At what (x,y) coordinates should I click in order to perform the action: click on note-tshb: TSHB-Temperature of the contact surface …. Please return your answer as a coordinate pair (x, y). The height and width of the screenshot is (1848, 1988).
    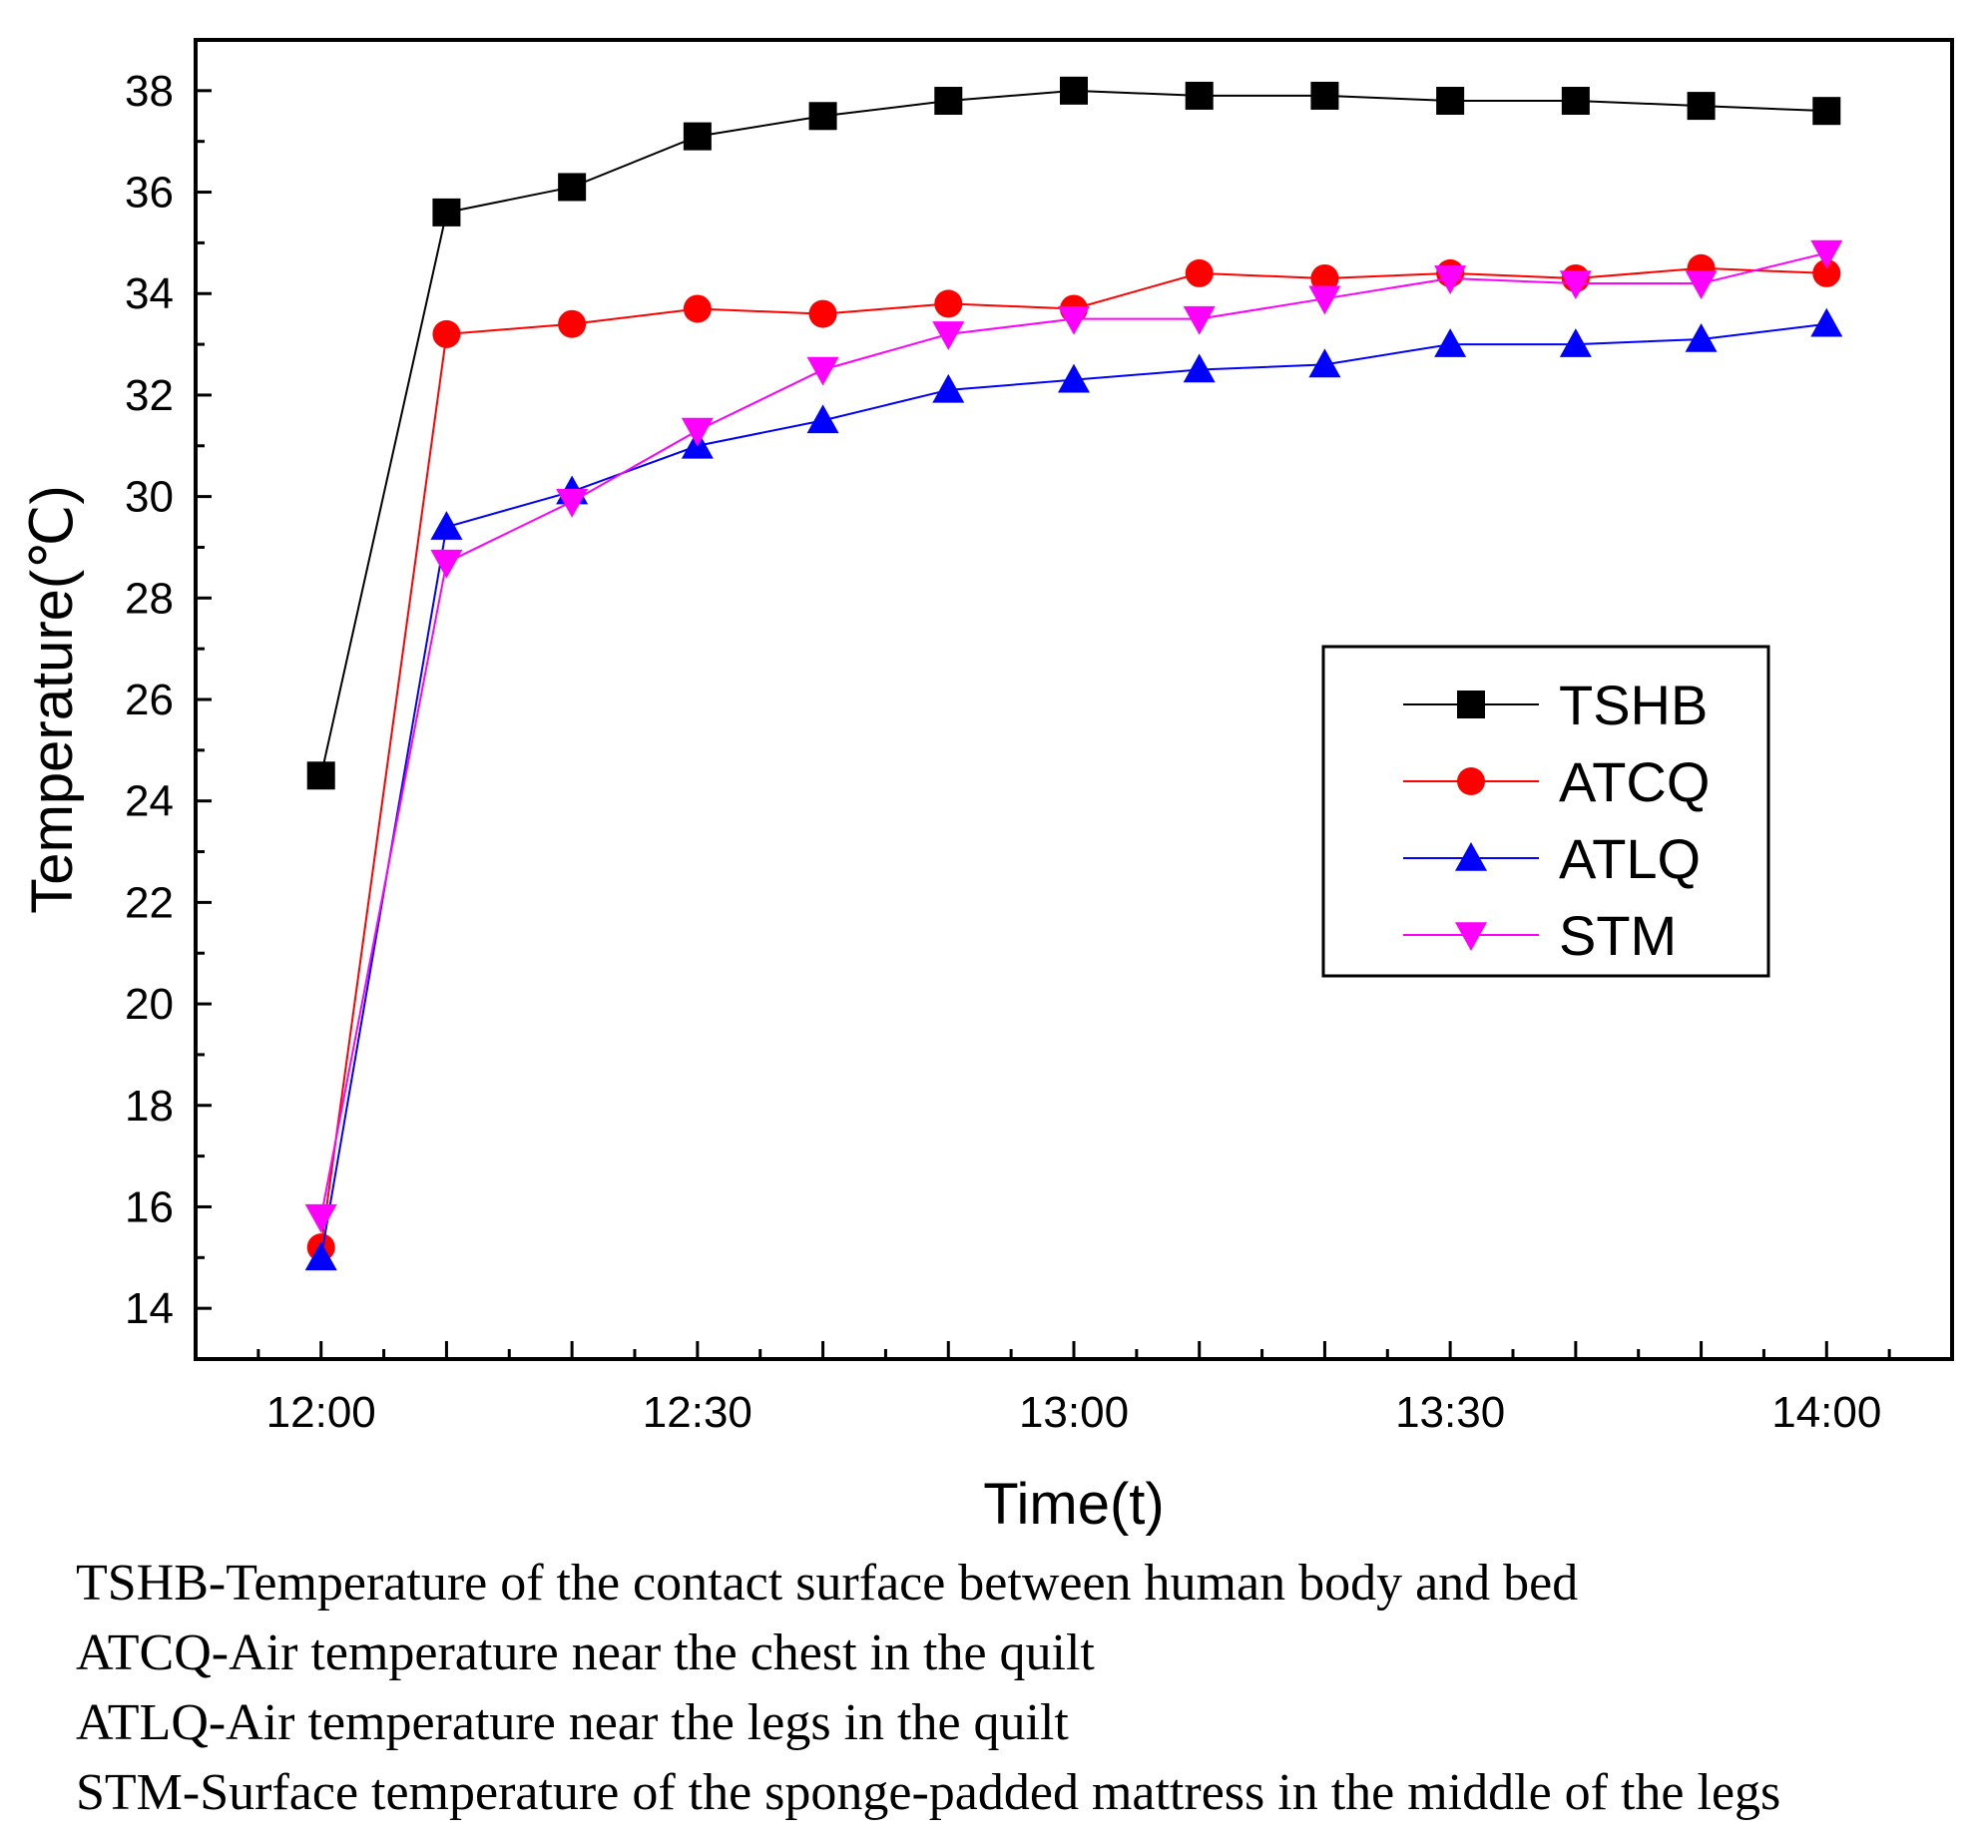
    Looking at the image, I should click on (827, 1584).